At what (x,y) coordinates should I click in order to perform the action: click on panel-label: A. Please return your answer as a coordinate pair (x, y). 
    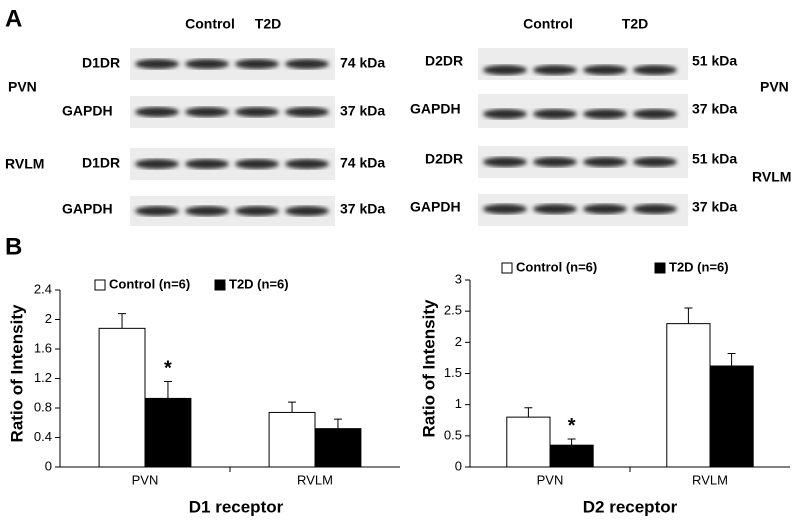
    Looking at the image, I should click on (13, 18).